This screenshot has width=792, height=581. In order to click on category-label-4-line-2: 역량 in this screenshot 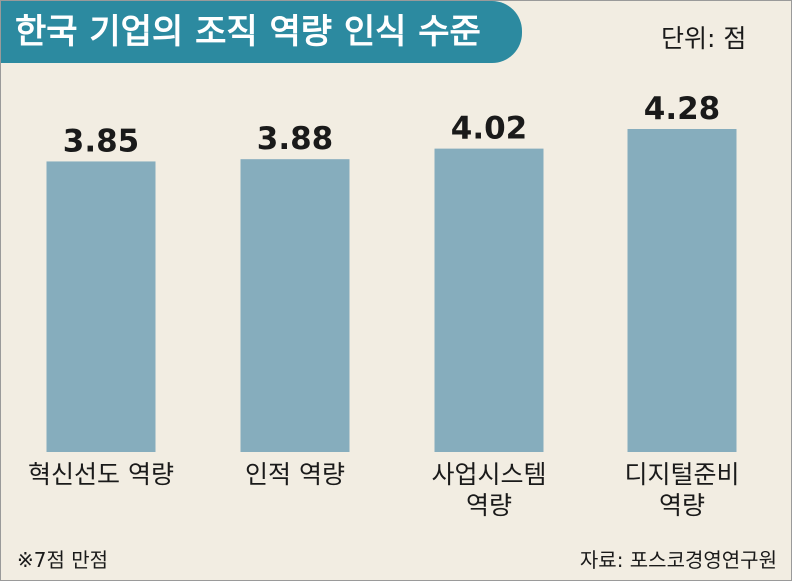, I will do `click(682, 505)`.